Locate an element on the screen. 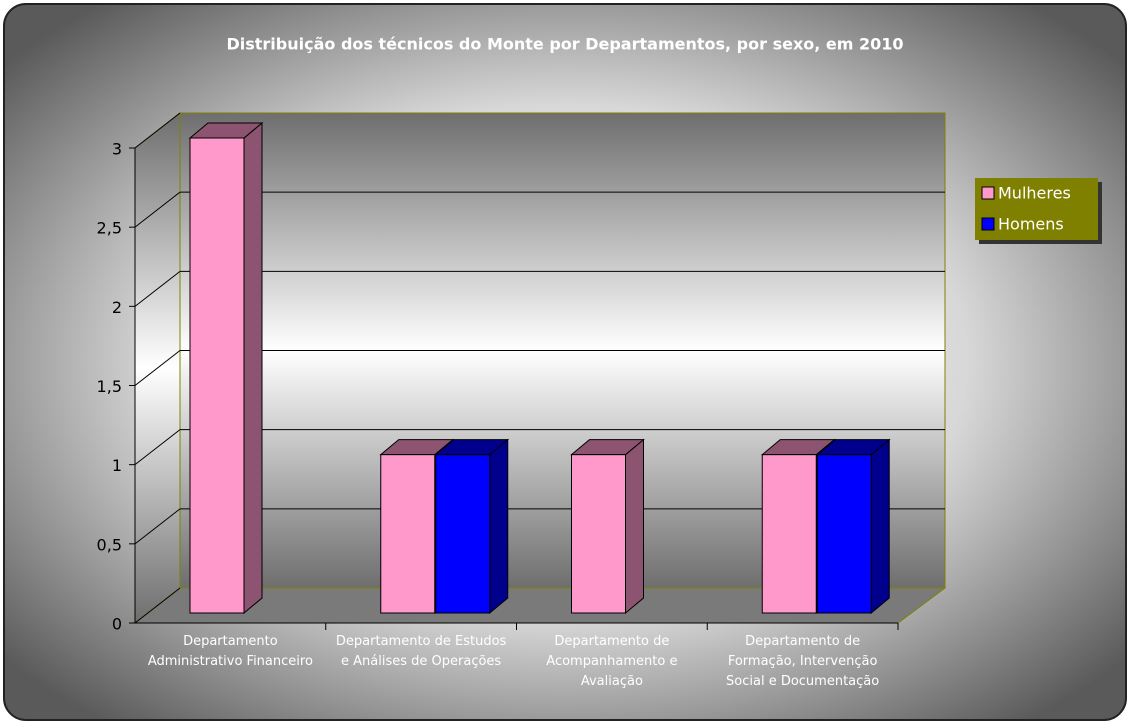 The image size is (1131, 726). legend is located at coordinates (1036, 209).